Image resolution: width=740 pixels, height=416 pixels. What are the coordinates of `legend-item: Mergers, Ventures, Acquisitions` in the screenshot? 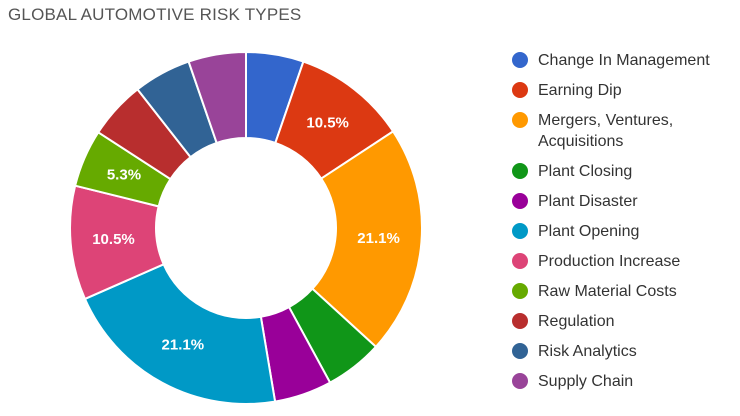 It's located at (624, 131).